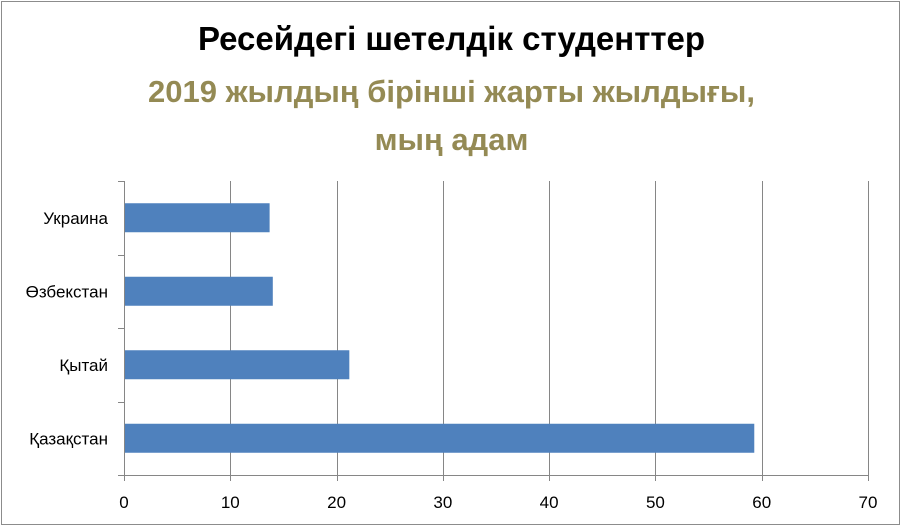  What do you see at coordinates (655, 502) in the screenshot?
I see `x-tick-label: 50` at bounding box center [655, 502].